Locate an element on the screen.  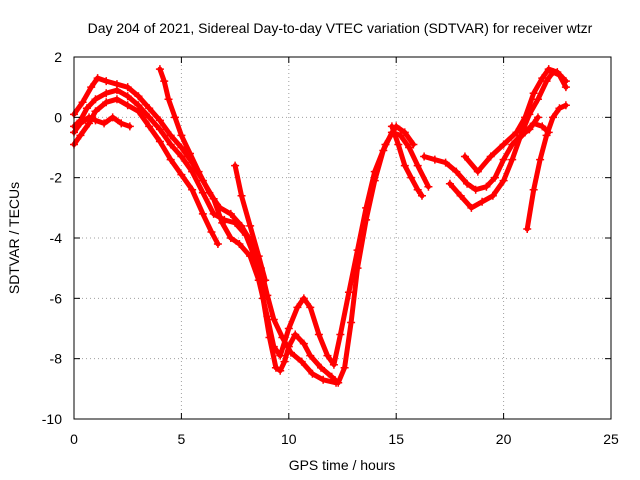
series-track-6-markers is located at coordinates (250, 223).